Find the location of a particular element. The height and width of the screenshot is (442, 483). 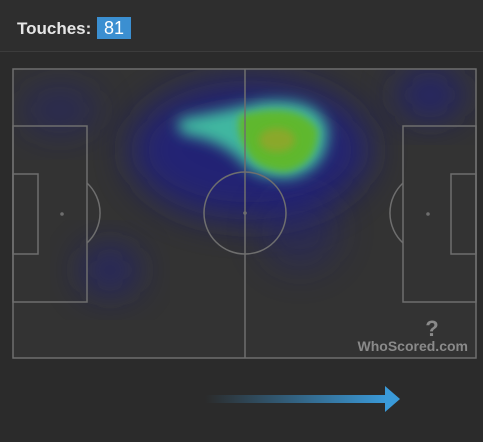

watermark: WhoScored.com is located at coordinates (413, 346).